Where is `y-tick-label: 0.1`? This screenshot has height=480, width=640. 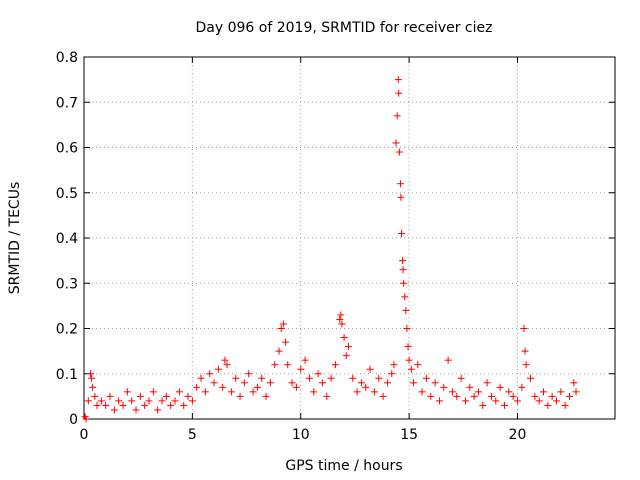 y-tick-label: 0.1 is located at coordinates (67, 375).